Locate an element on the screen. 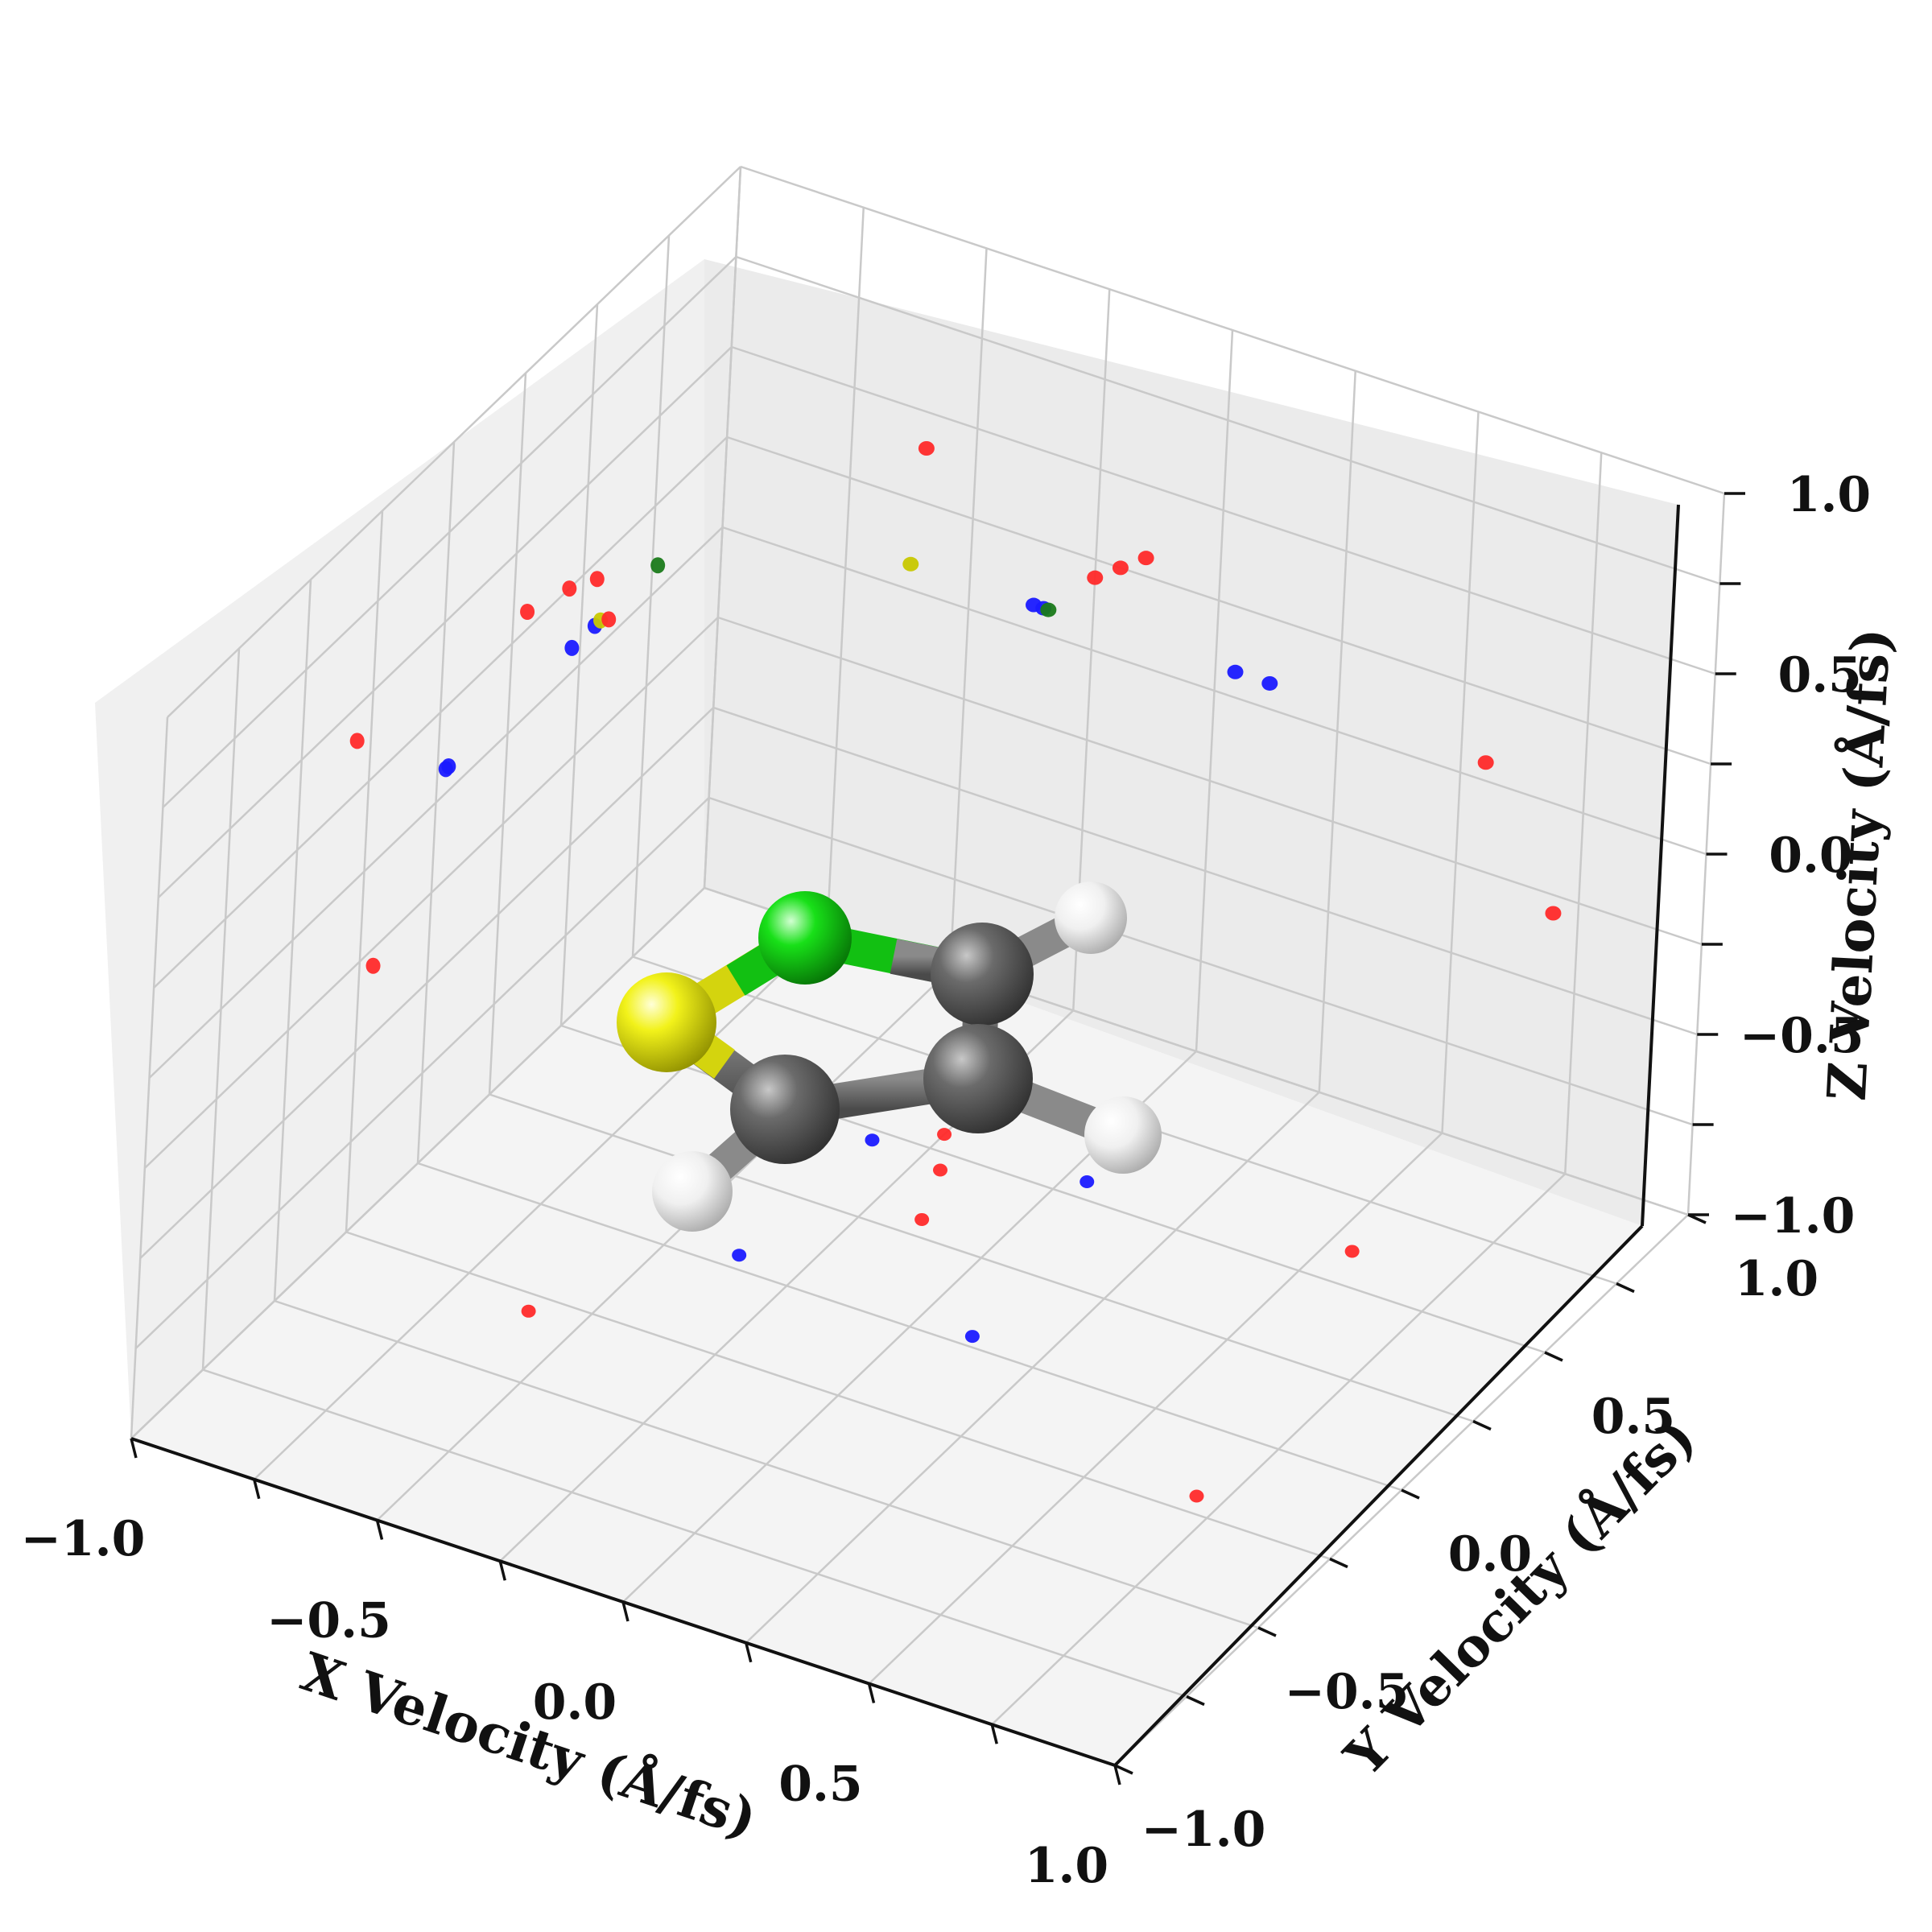 The height and width of the screenshot is (1932, 1932). carbon-atom-right is located at coordinates (978, 1078).